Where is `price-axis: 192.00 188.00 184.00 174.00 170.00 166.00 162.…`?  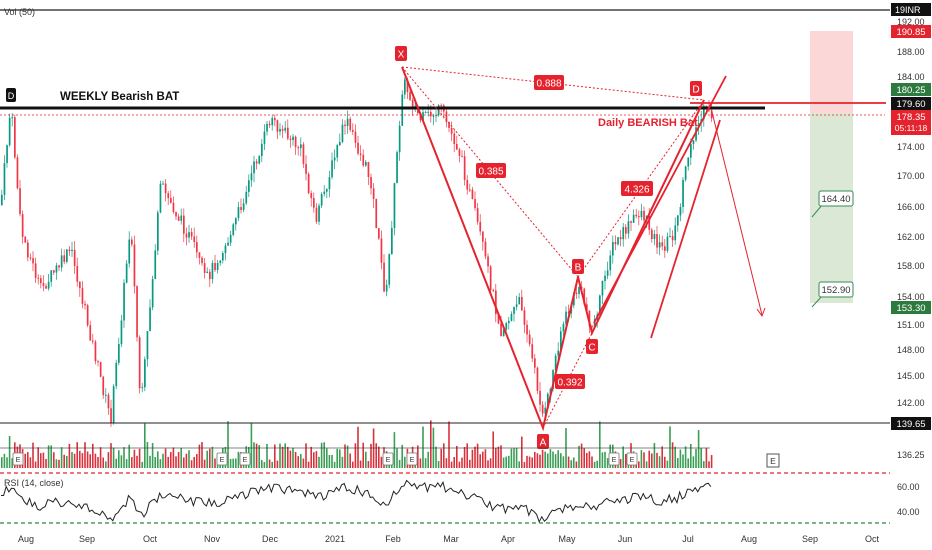 price-axis: 192.00 188.00 184.00 174.00 170.00 166.00 162.… is located at coordinates (911, 238).